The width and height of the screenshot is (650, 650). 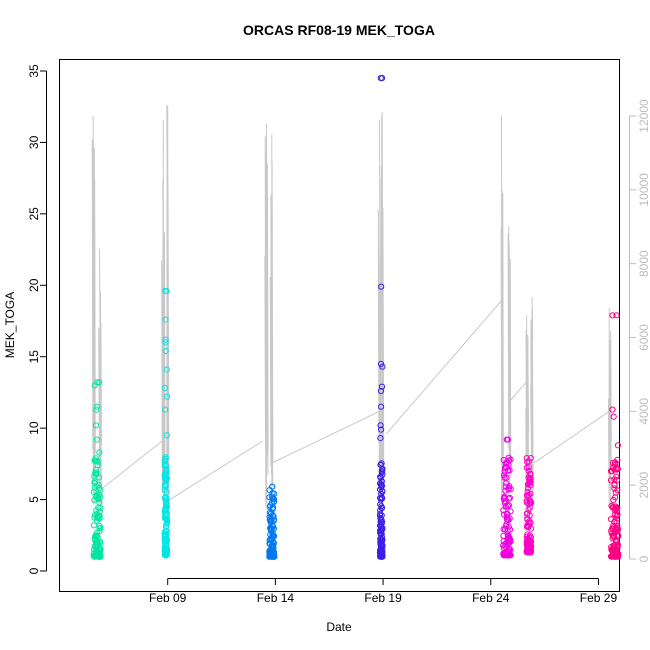 What do you see at coordinates (168, 598) in the screenshot?
I see `x-tick-label: Feb 09` at bounding box center [168, 598].